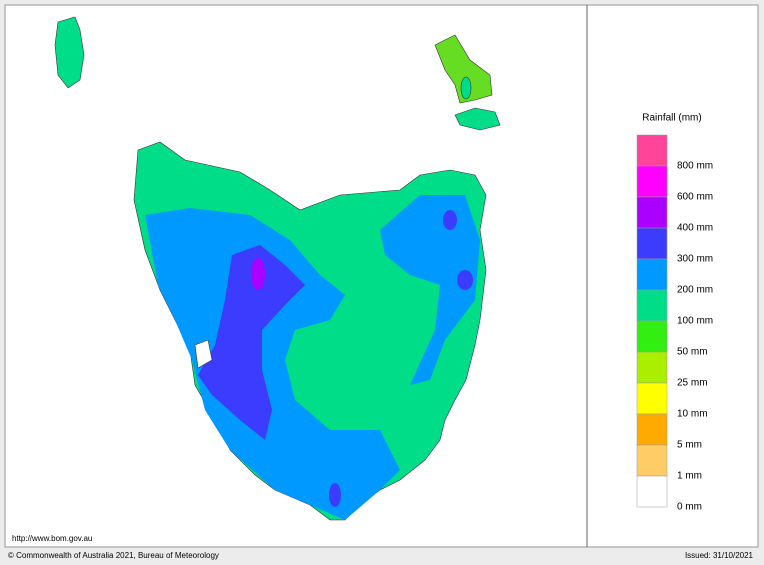  What do you see at coordinates (689, 476) in the screenshot?
I see `legend-label: 1 mm` at bounding box center [689, 476].